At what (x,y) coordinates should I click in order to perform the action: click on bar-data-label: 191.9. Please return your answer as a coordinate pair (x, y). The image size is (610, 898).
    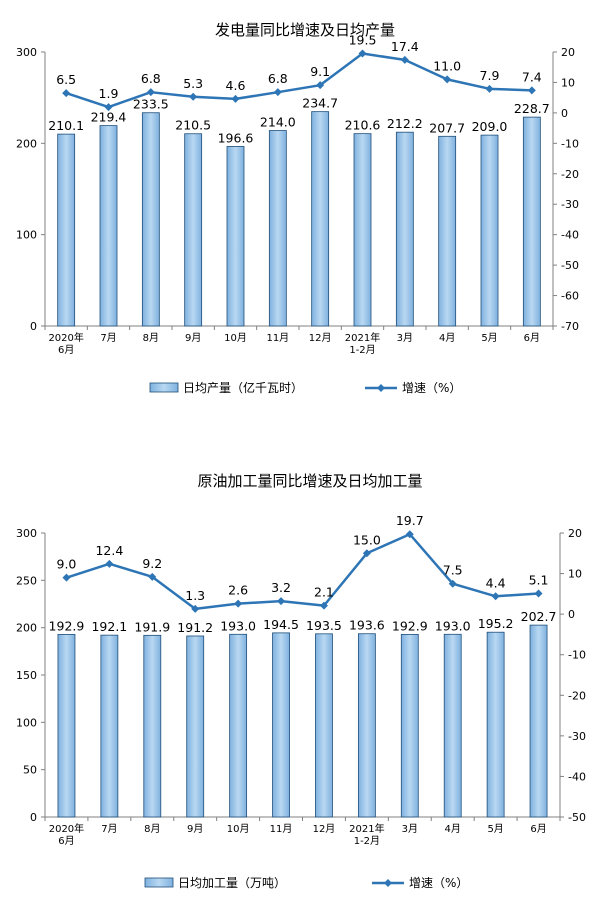
    Looking at the image, I should click on (152, 626).